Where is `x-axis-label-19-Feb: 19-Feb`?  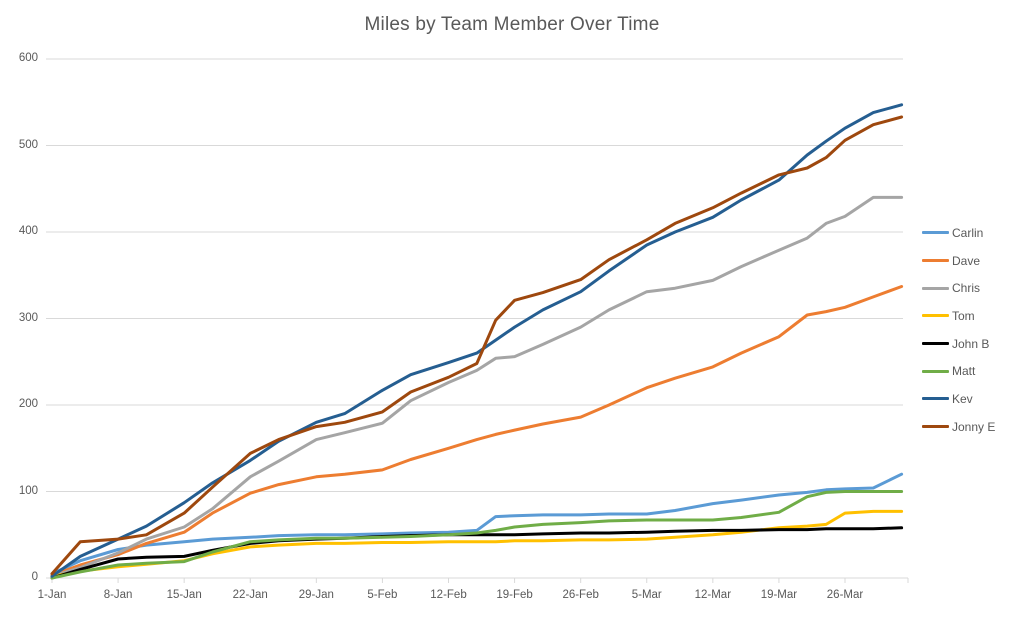 x-axis-label-19-Feb: 19-Feb is located at coordinates (514, 595).